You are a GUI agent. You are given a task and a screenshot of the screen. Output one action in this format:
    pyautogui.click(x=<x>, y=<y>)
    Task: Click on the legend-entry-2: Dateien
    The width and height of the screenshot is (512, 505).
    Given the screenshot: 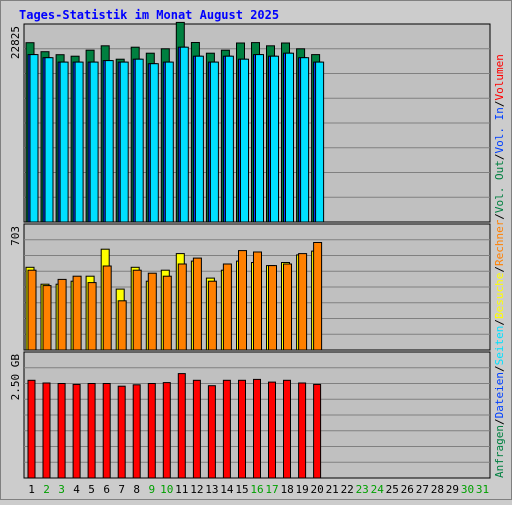 What is the action you would take?
    pyautogui.click(x=499, y=395)
    